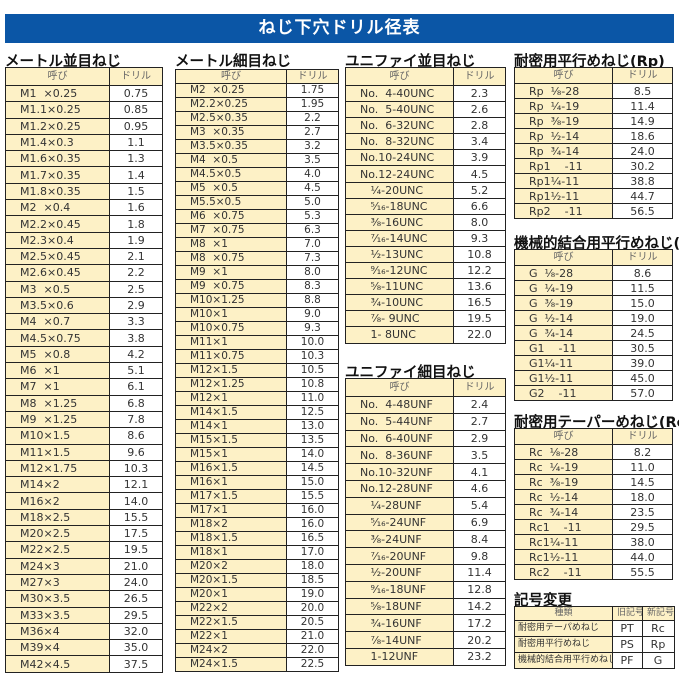 This screenshot has height=679, width=679. Describe the element at coordinates (563, 106) in the screenshot. I see `nominal-size: Rp ¹⁄₄-19` at that location.